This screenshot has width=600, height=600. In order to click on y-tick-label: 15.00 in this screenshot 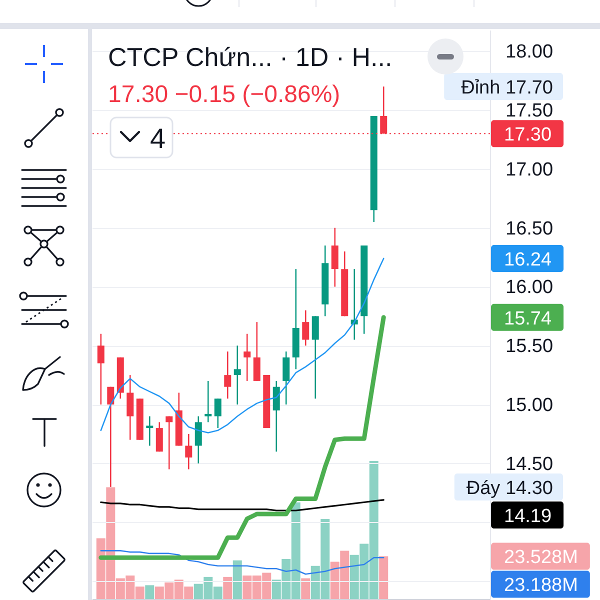, I will do `click(530, 405)`.